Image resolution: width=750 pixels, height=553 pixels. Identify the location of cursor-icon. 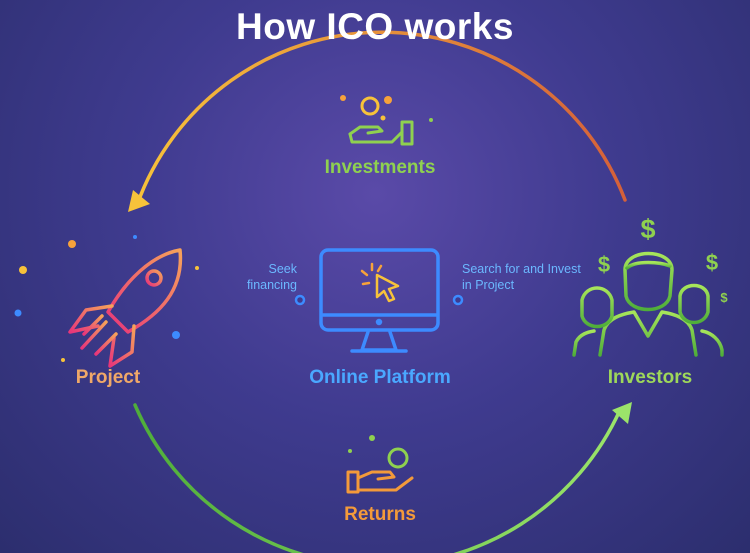
(380, 282).